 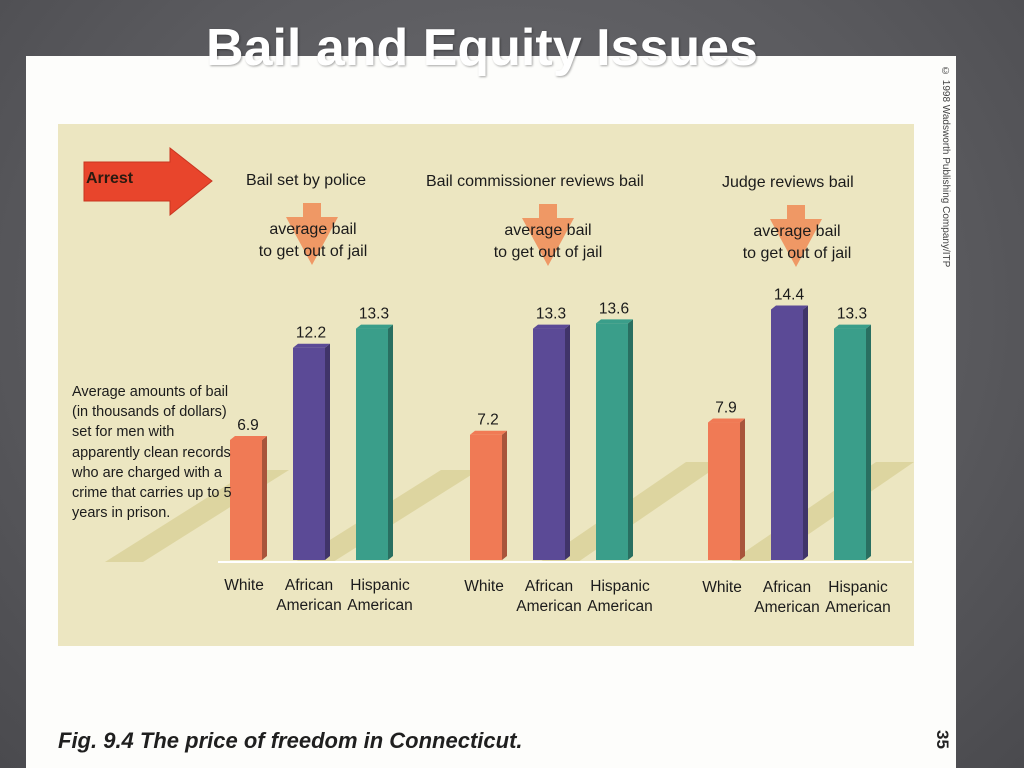 I want to click on value-label: 6.9, so click(x=248, y=425).